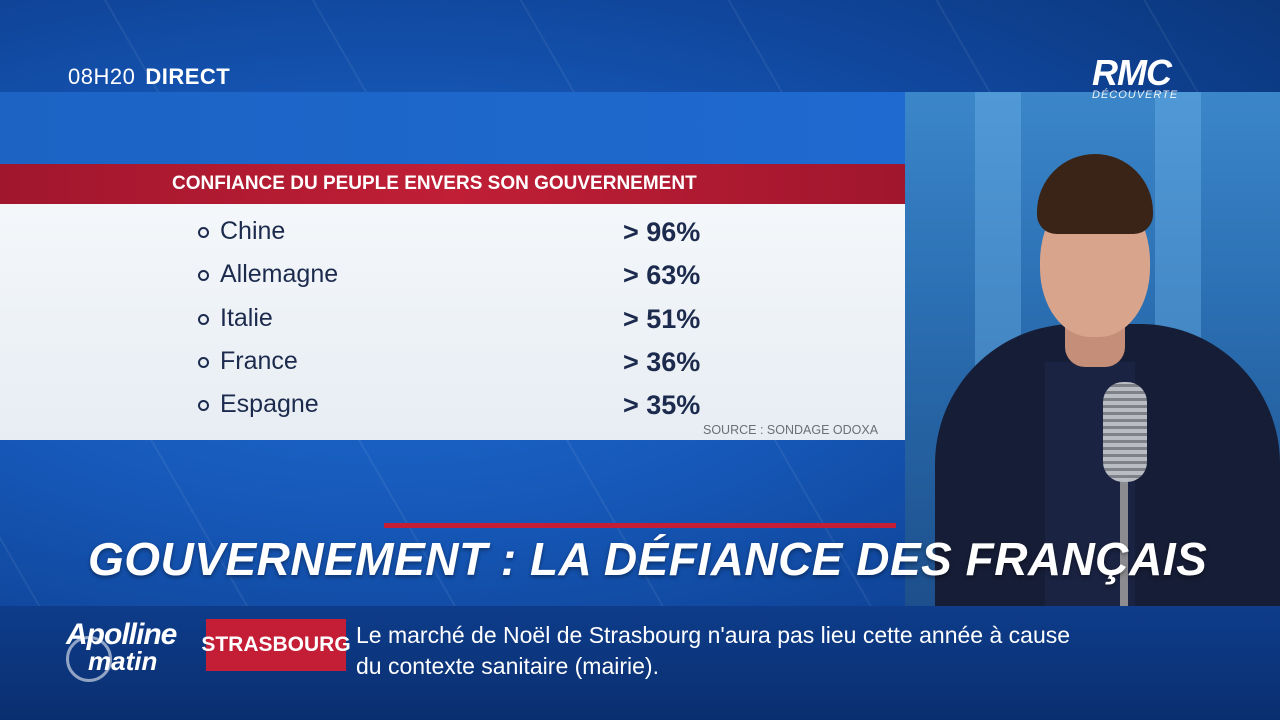  What do you see at coordinates (662, 362) in the screenshot?
I see `confidence-value: > 36%` at bounding box center [662, 362].